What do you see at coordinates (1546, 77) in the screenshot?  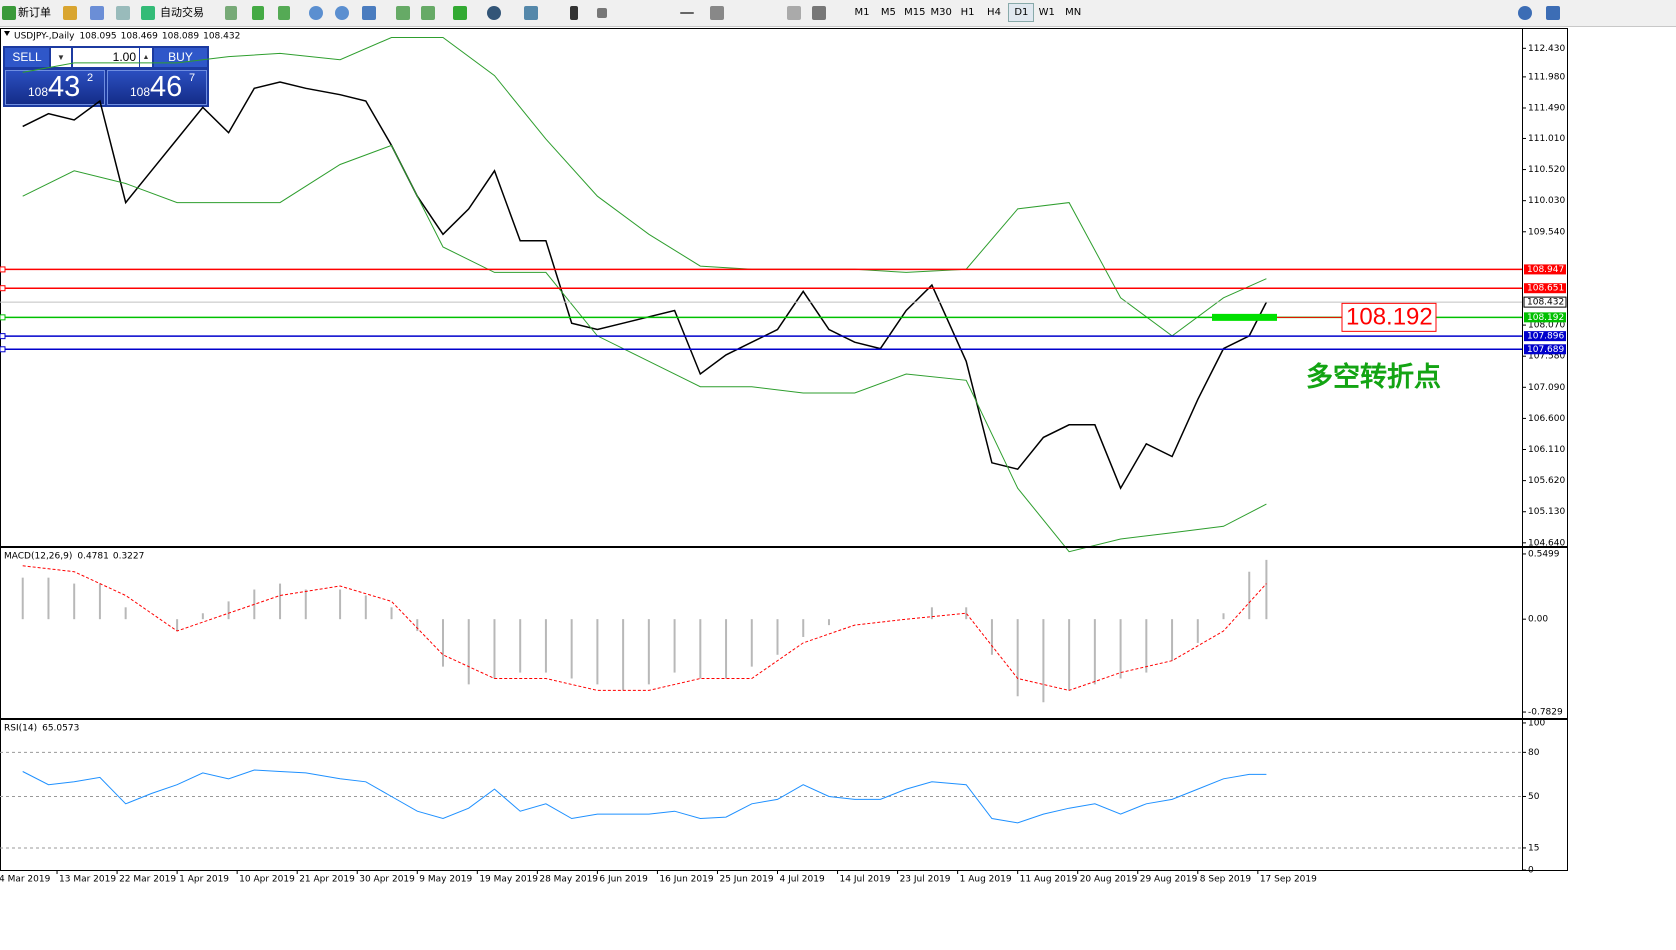 I see `y-tick-label: 111.980` at bounding box center [1546, 77].